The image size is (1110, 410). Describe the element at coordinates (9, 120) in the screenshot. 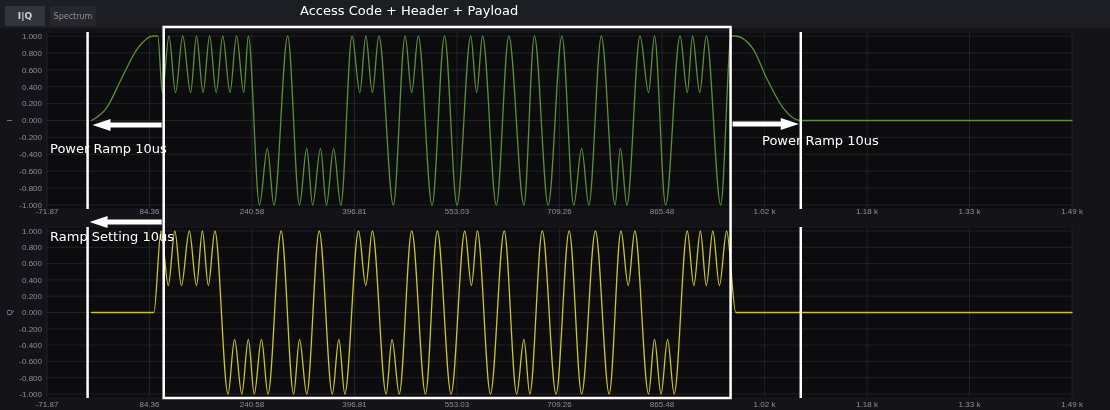

I see `y-axis-title: I` at that location.